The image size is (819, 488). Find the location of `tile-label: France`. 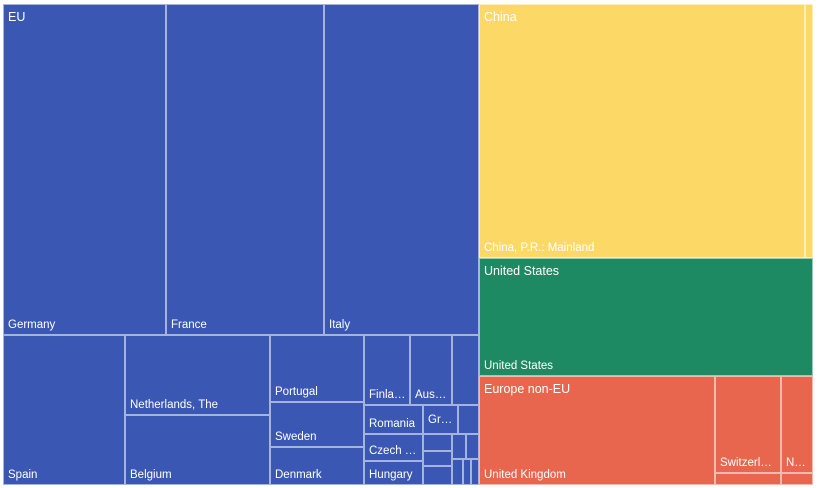

tile-label: France is located at coordinates (189, 325).